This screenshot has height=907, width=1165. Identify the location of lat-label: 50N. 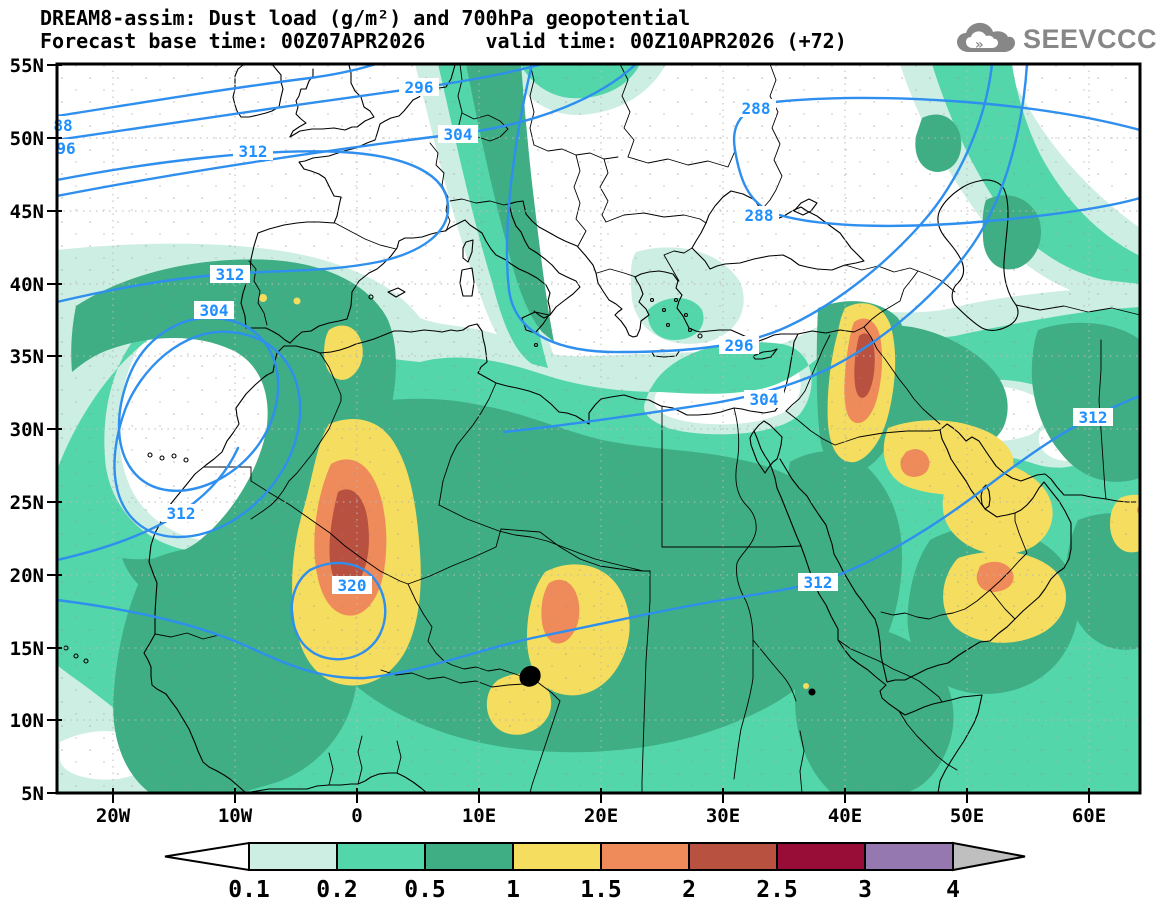
(27, 139).